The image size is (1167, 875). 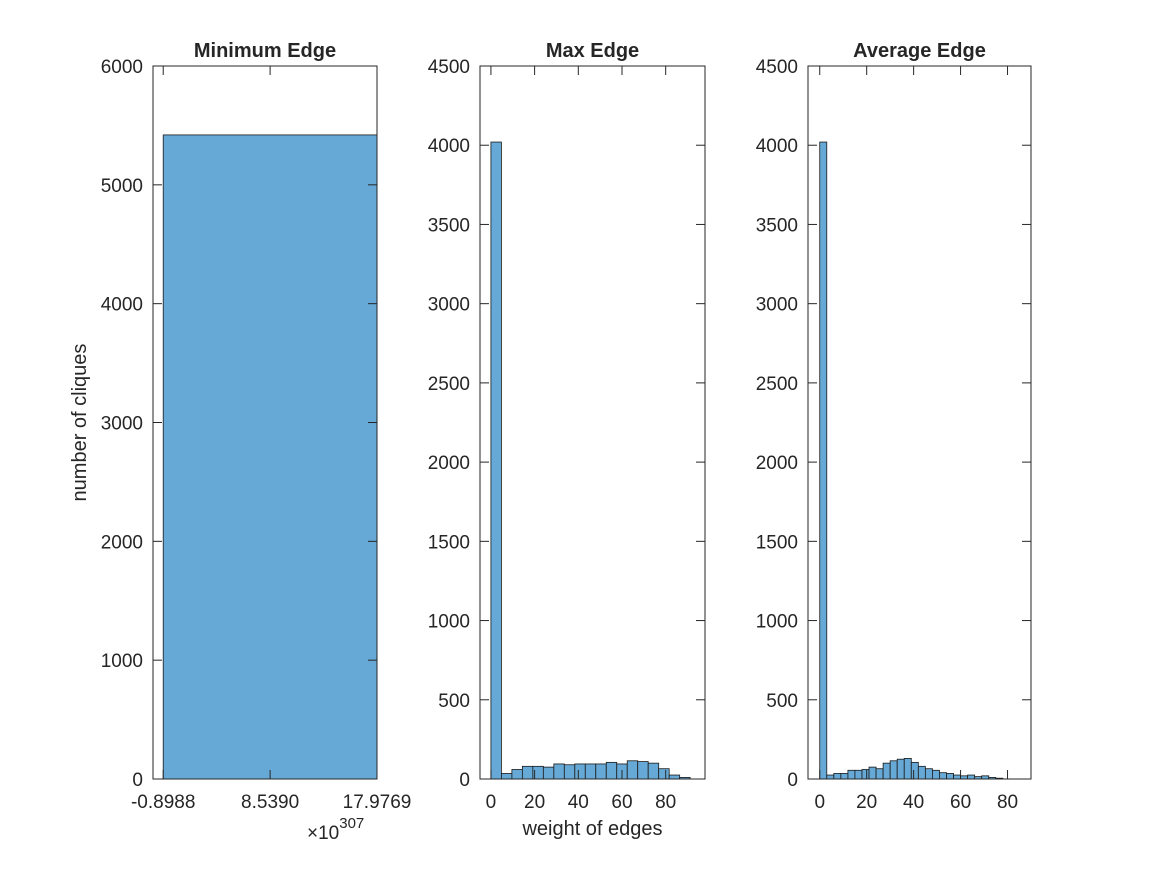 What do you see at coordinates (163, 802) in the screenshot?
I see `x-tick-label: -0.8988` at bounding box center [163, 802].